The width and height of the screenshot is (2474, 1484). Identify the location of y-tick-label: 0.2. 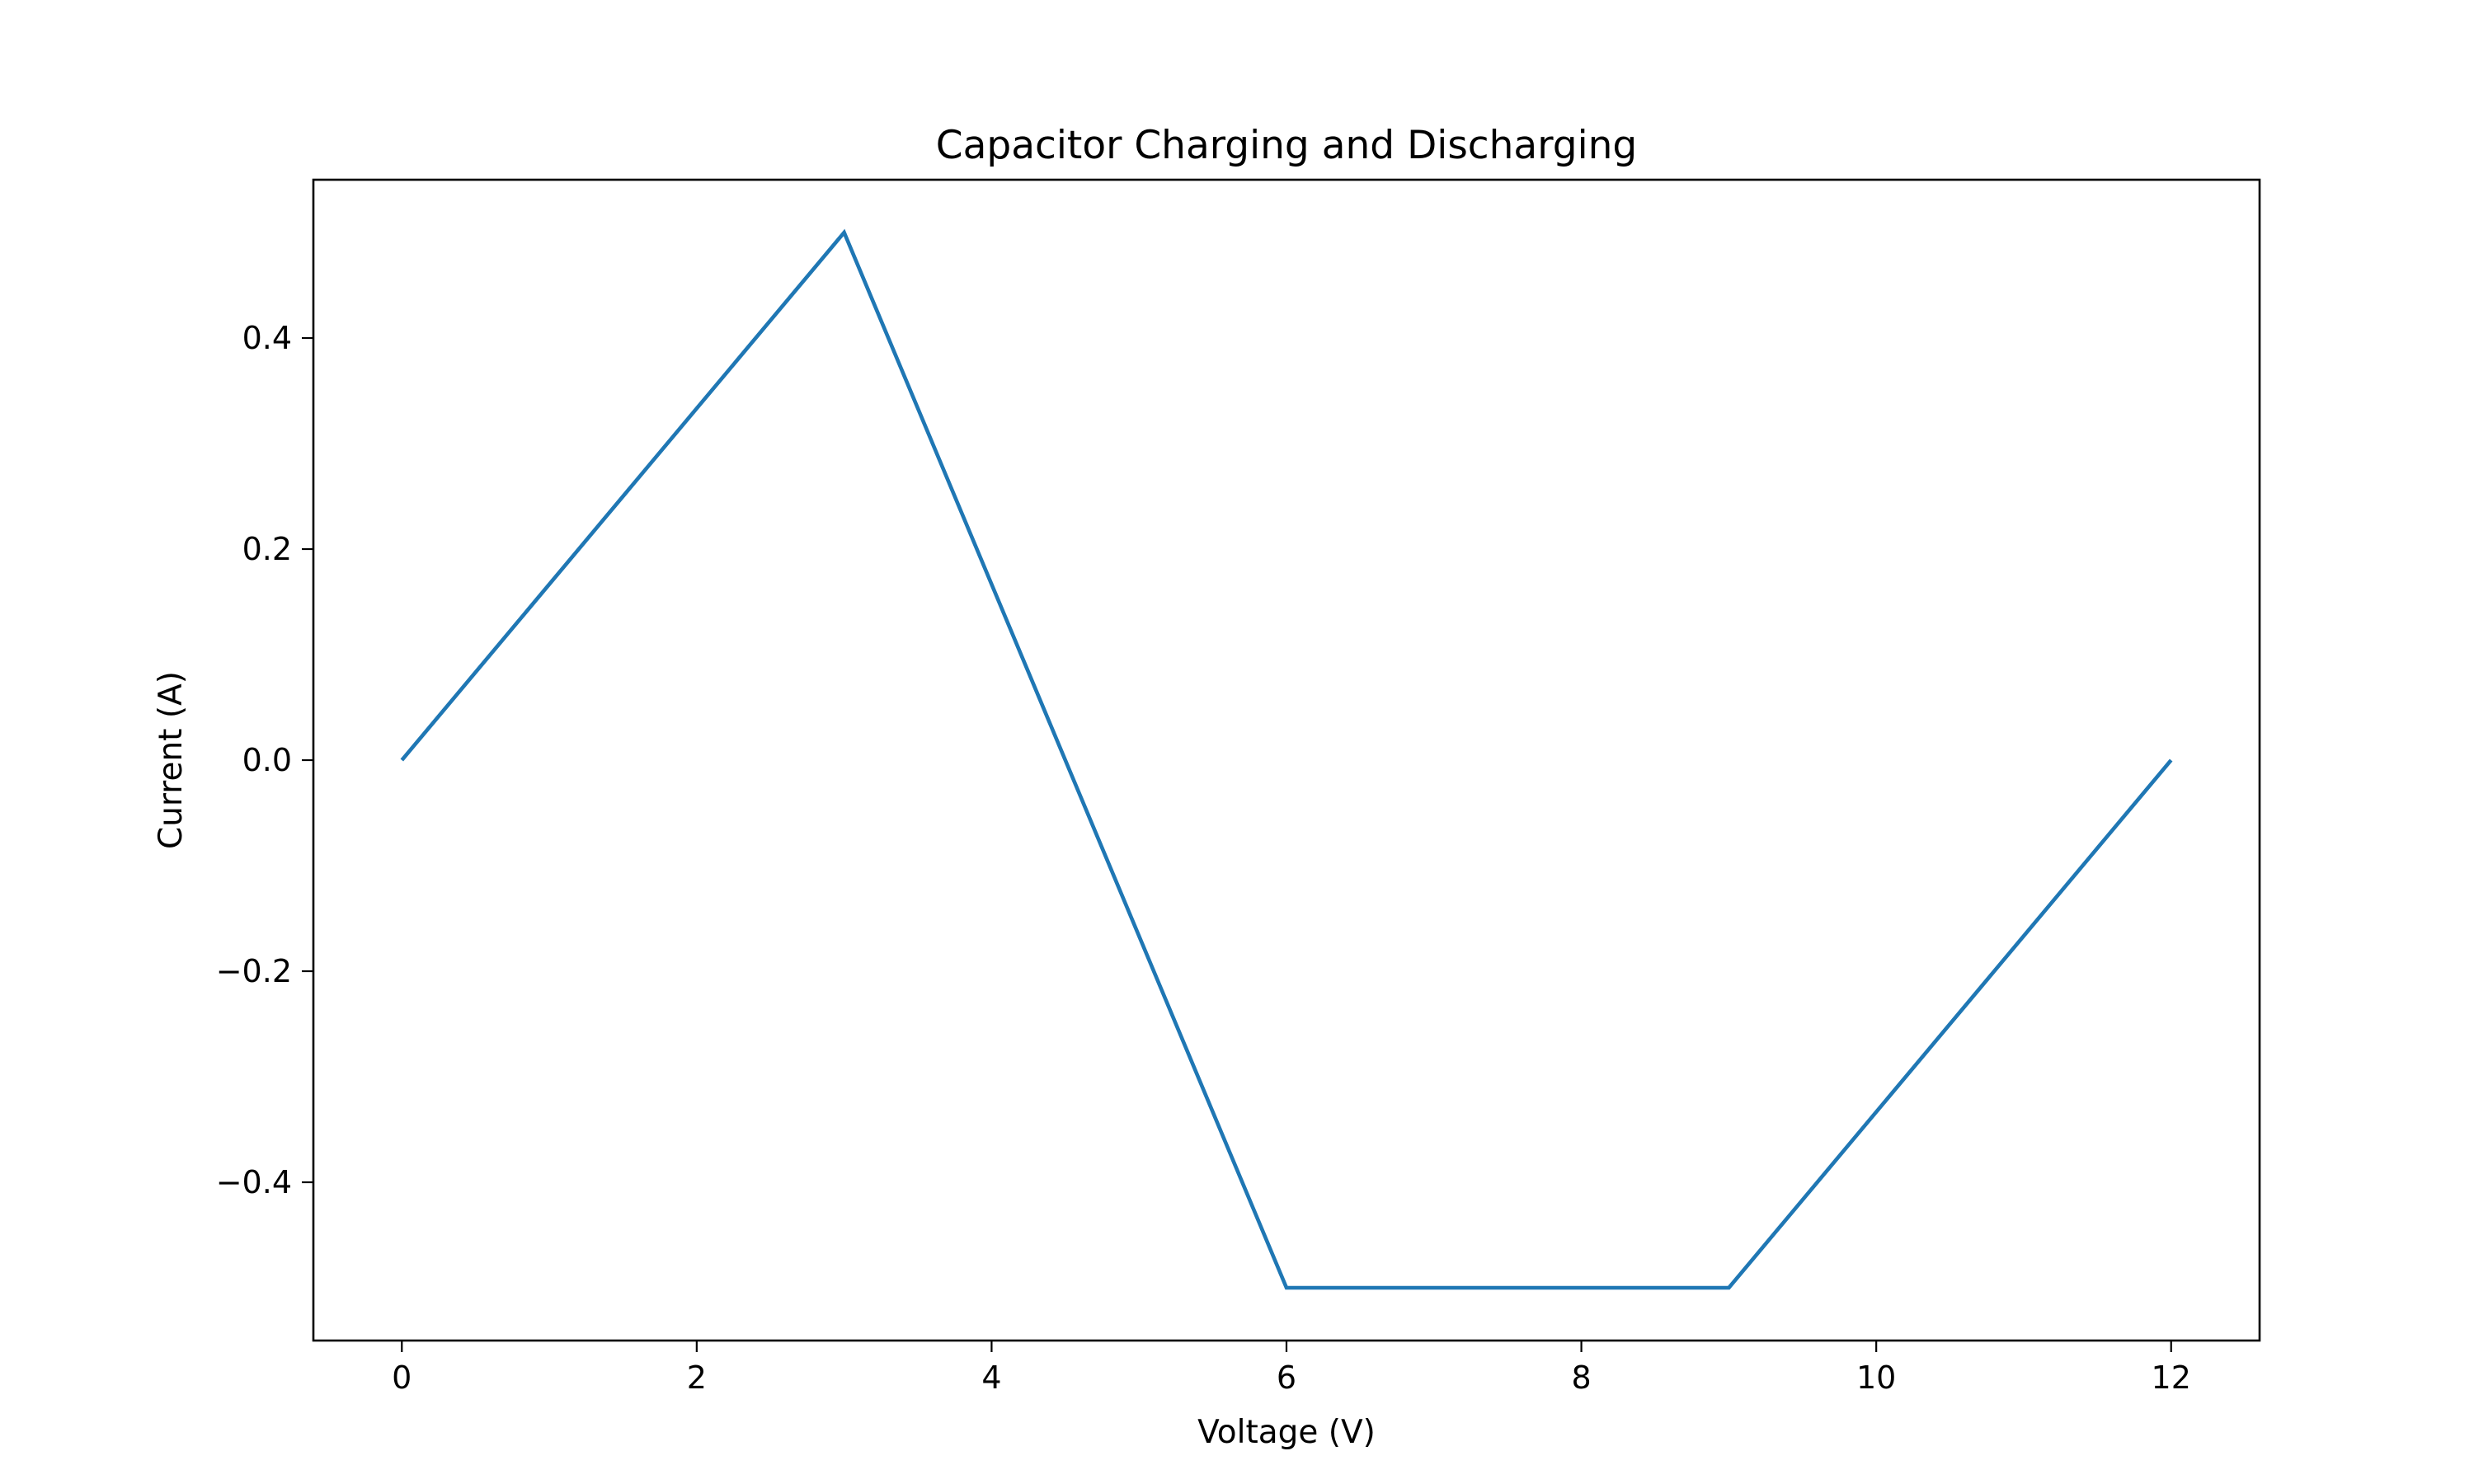
(267, 549).